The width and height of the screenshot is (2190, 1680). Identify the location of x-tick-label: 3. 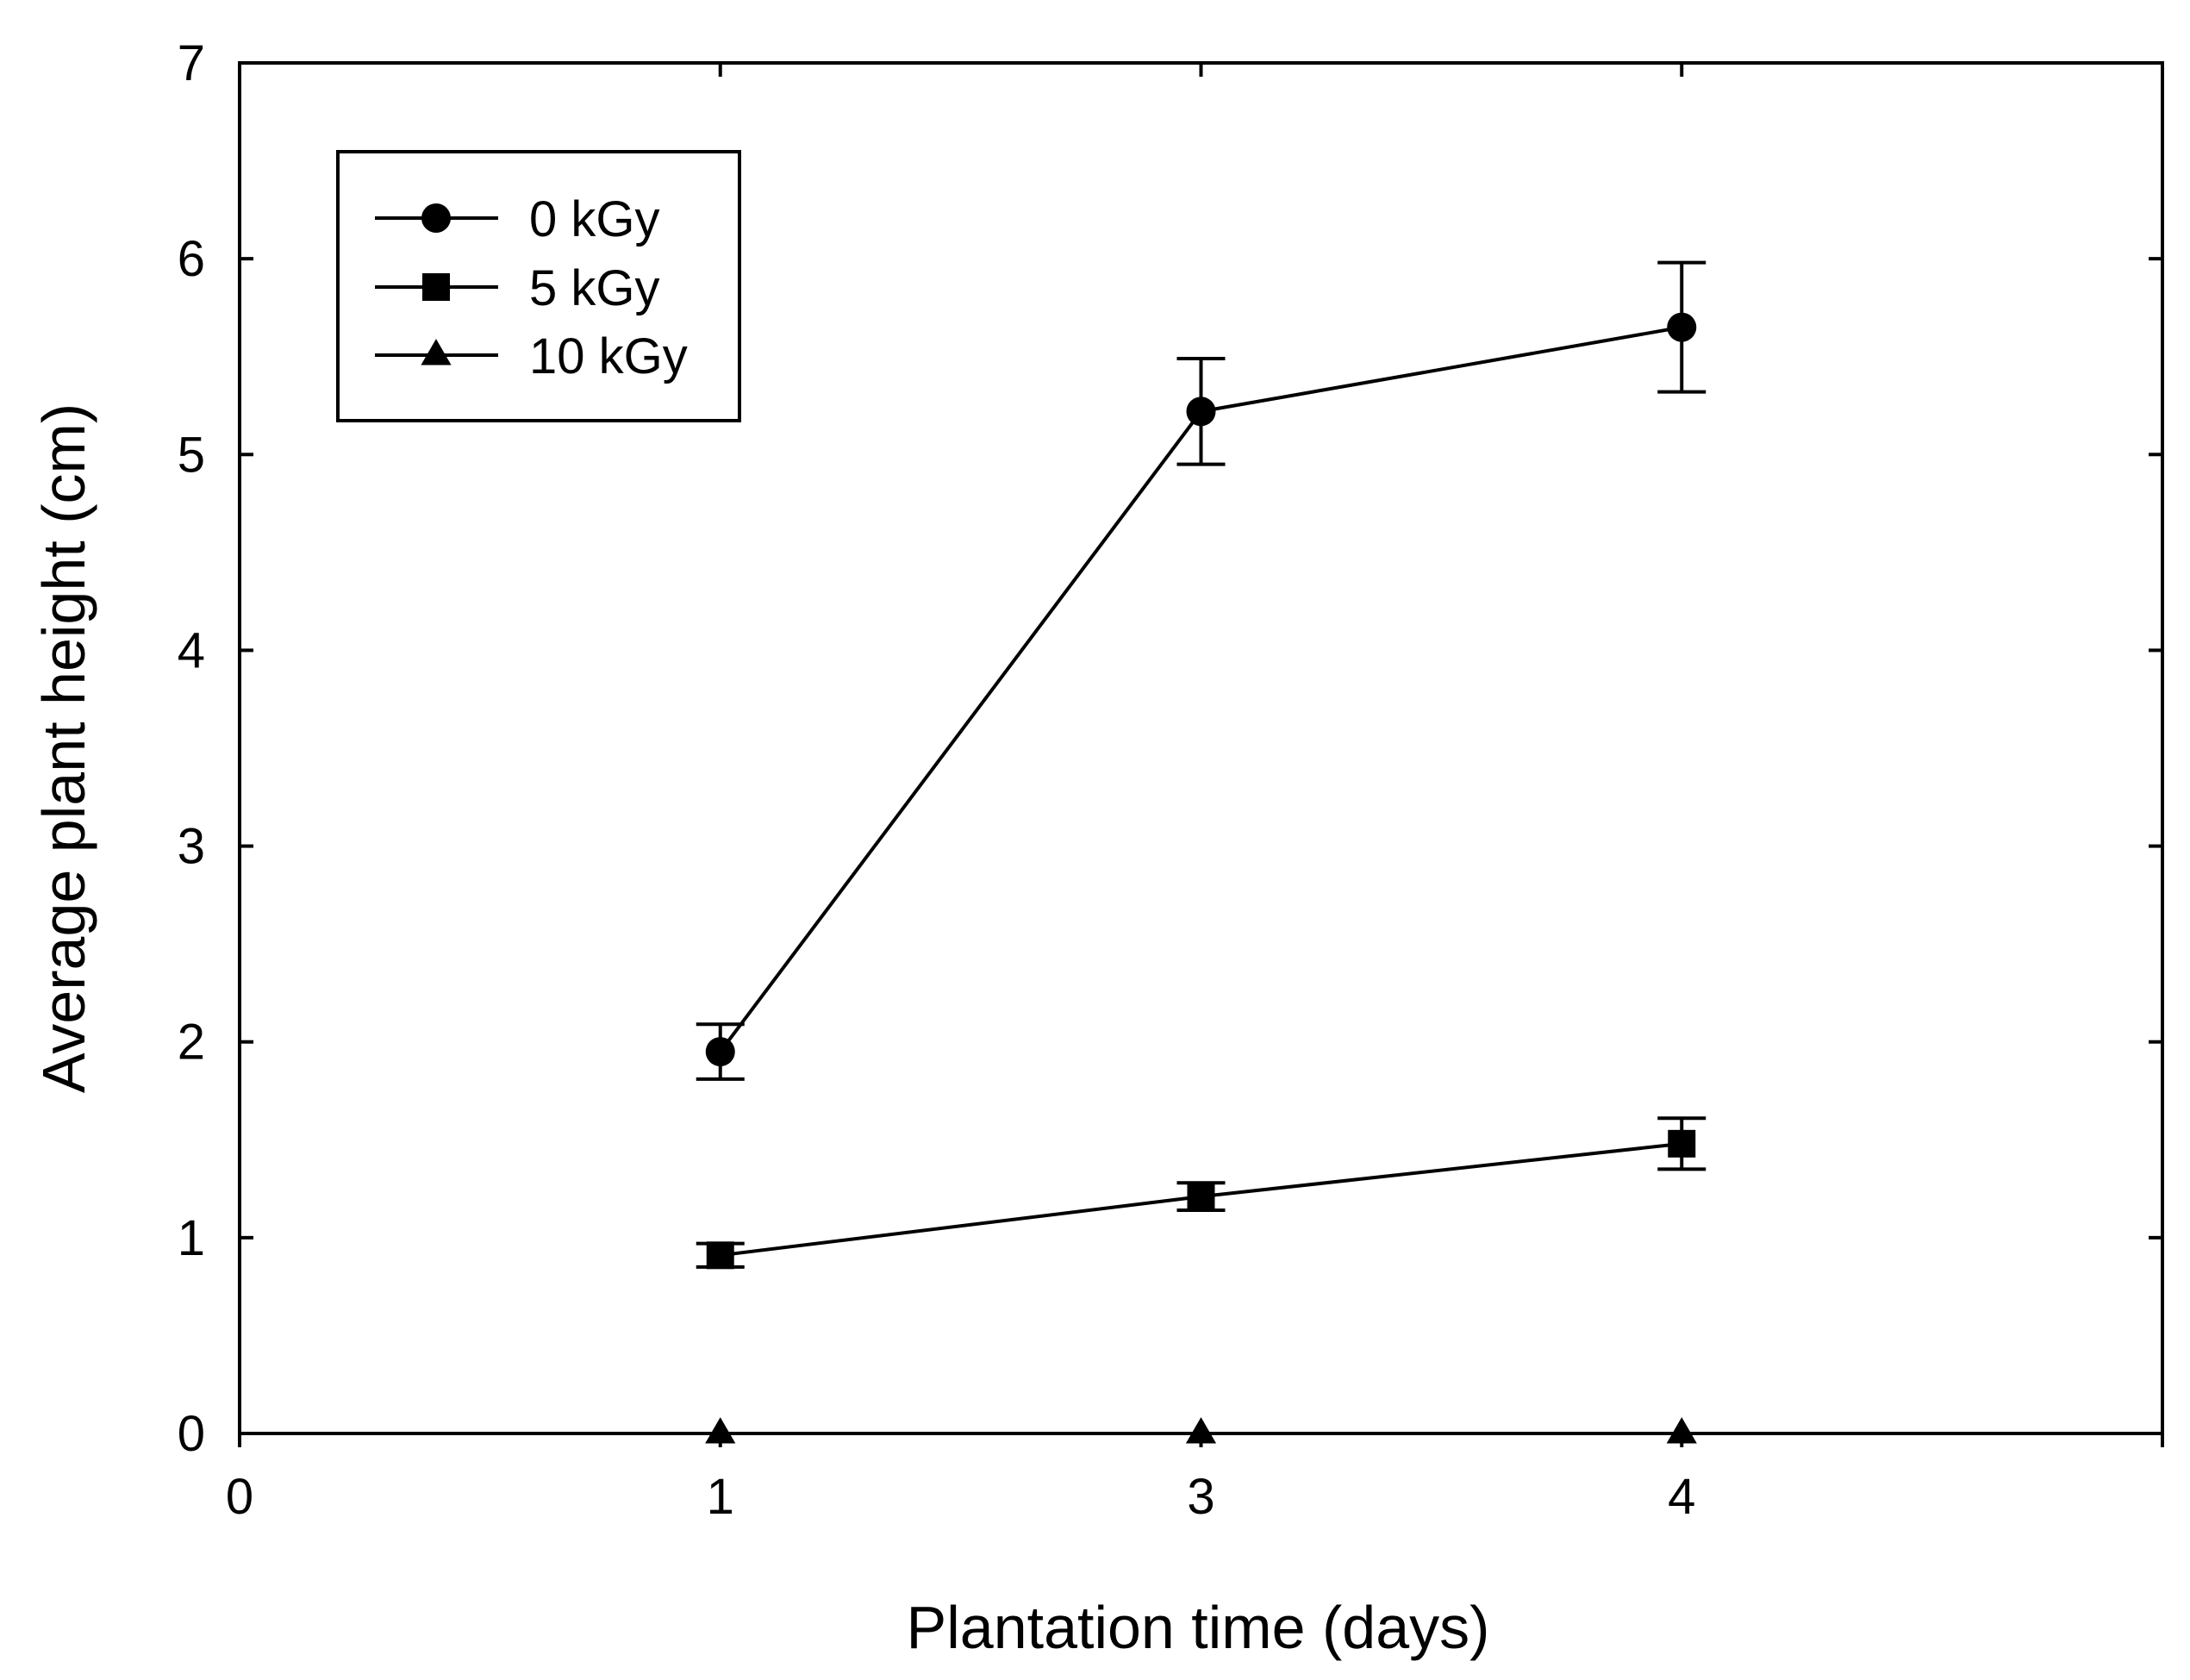
(1201, 1497).